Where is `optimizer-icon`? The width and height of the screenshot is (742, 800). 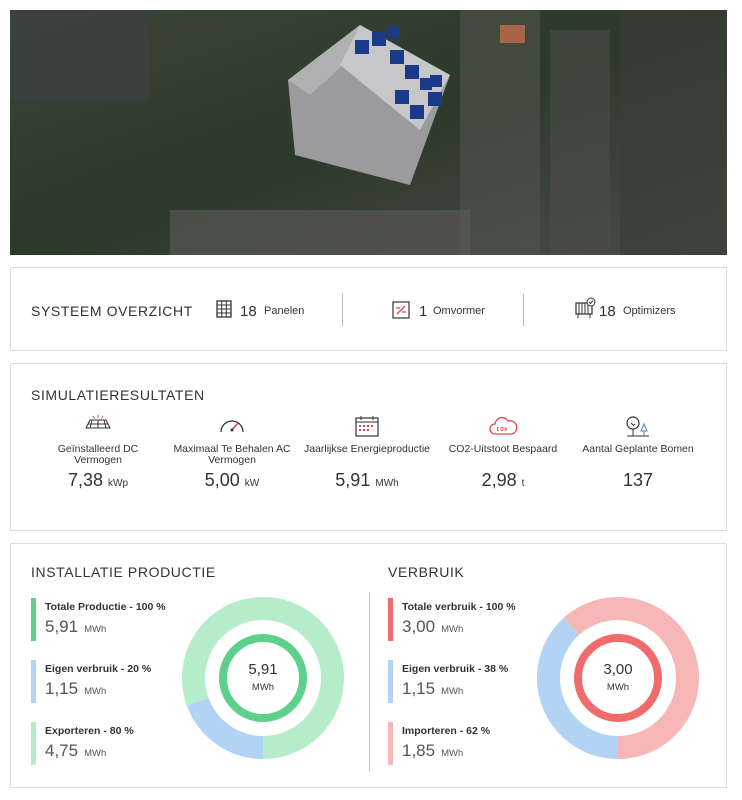
optimizer-icon is located at coordinates (585, 307).